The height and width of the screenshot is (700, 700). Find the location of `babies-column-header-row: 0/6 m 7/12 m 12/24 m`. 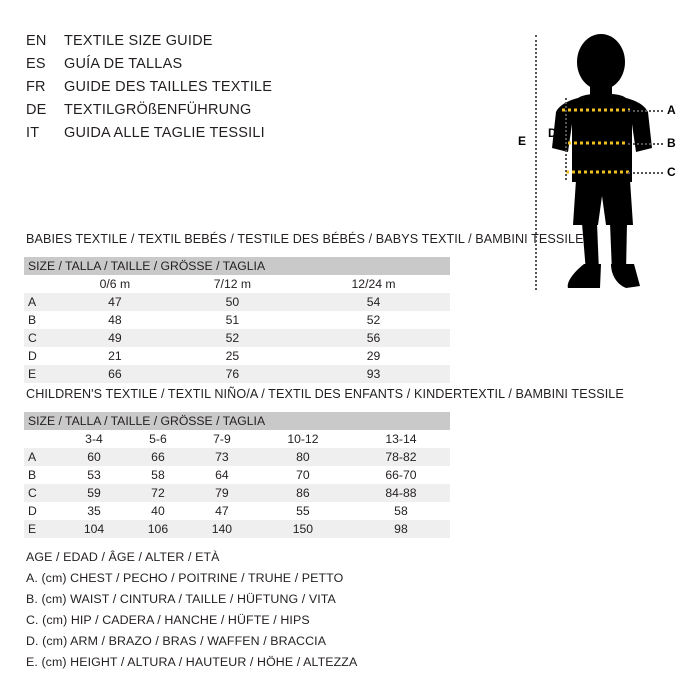

babies-column-header-row: 0/6 m 7/12 m 12/24 m is located at coordinates (237, 284).